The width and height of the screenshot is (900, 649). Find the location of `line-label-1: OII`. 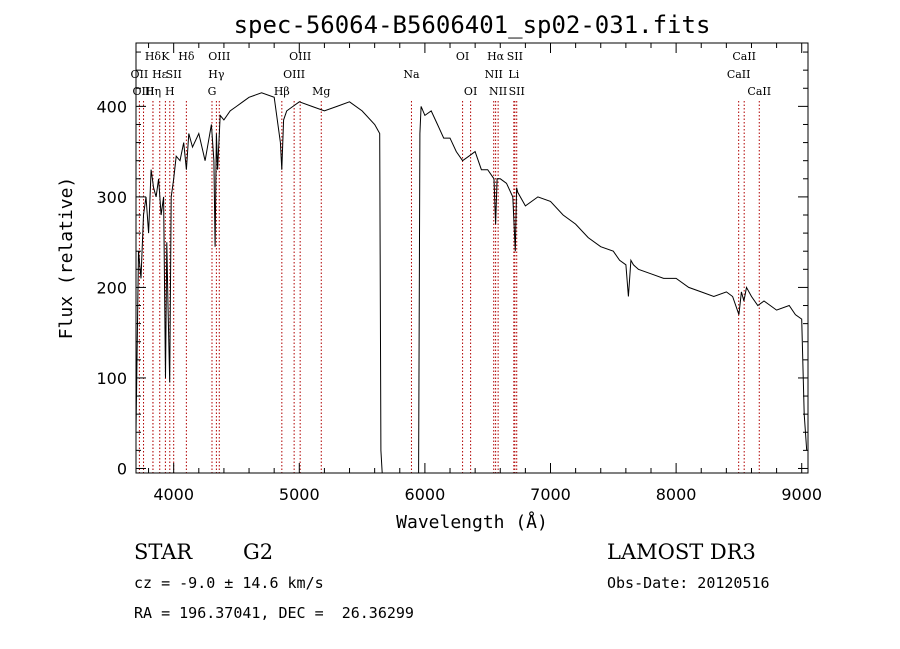

line-label-1: OII is located at coordinates (140, 74).